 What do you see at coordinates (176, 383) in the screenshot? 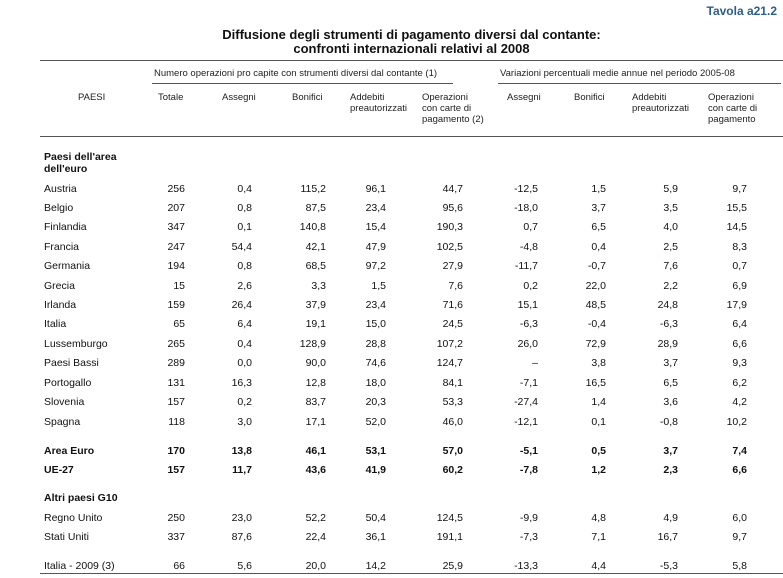
I see `cell-totale: 131` at bounding box center [176, 383].